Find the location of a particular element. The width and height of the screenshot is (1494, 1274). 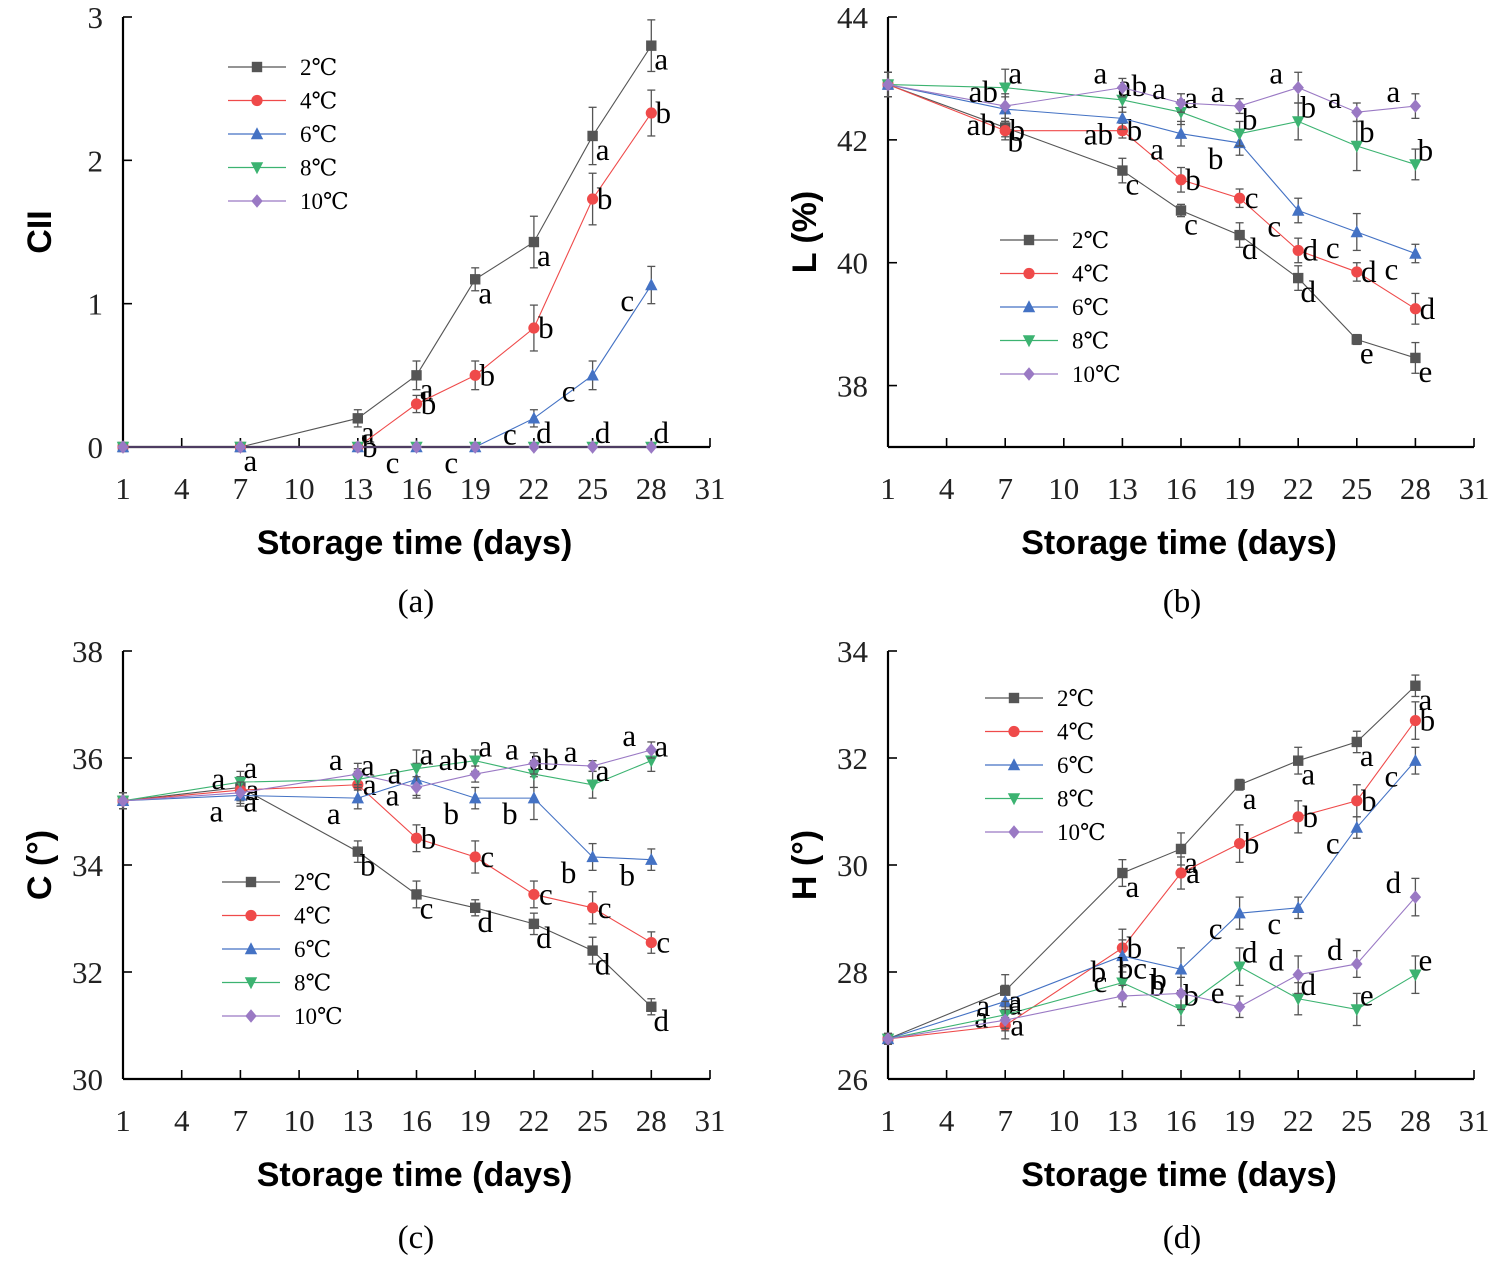

series-10C: ac b ed dd is located at coordinates (1152, 955).